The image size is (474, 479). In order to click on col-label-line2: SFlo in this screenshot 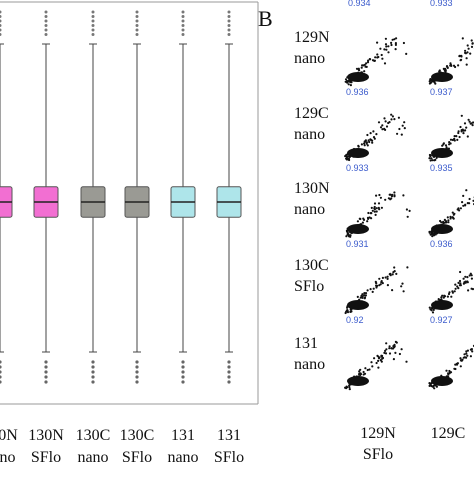, I will do `click(378, 454)`.